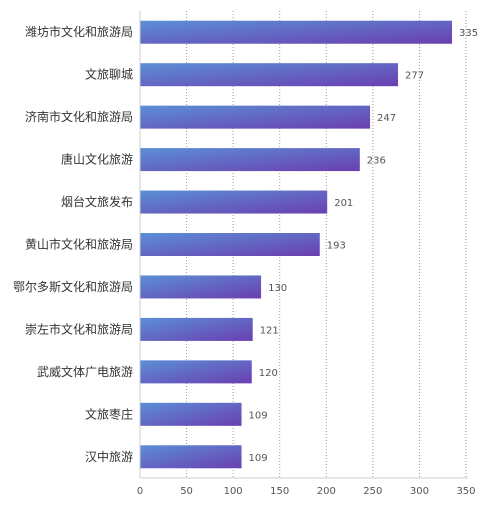  Describe the element at coordinates (97, 159) in the screenshot. I see `category-label: 唐山文化旅游` at that location.